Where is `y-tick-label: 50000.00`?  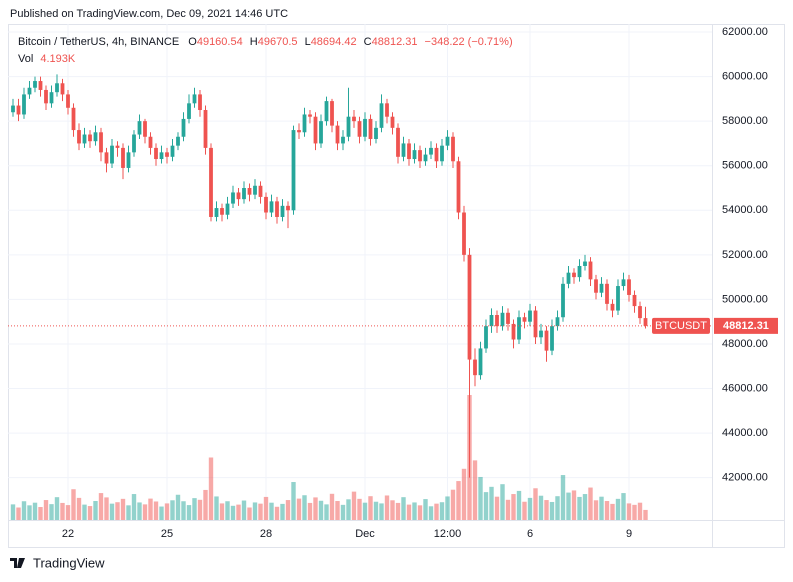
y-tick-label: 50000.00 is located at coordinates (745, 299).